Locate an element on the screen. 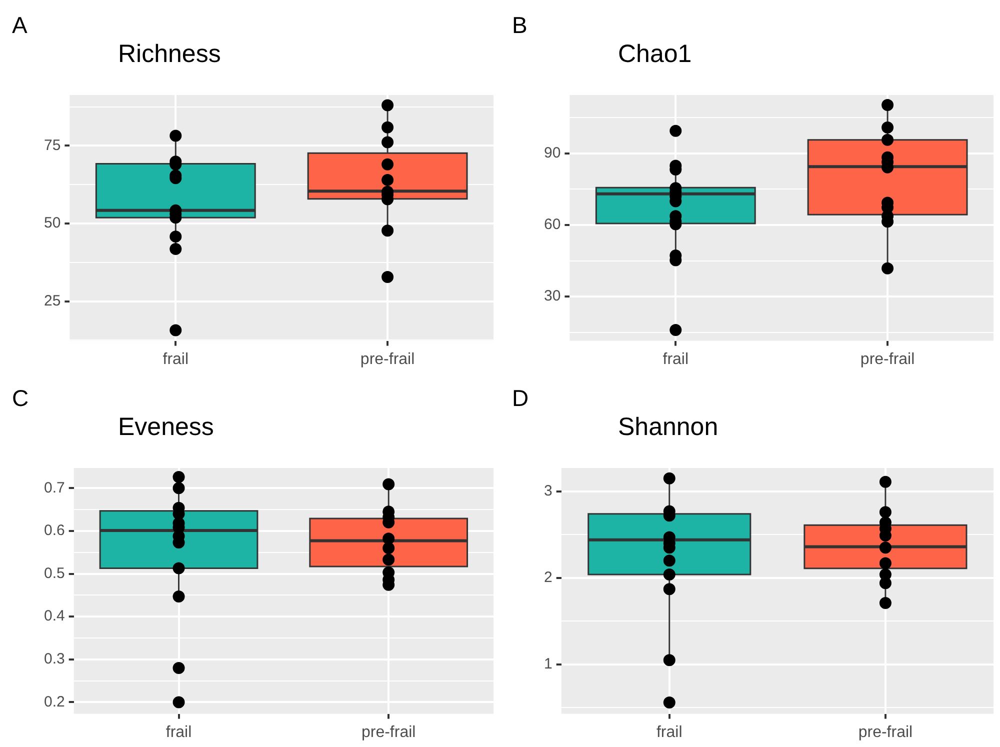 This screenshot has height=747, width=1000. chart-title: Eveness is located at coordinates (166, 427).